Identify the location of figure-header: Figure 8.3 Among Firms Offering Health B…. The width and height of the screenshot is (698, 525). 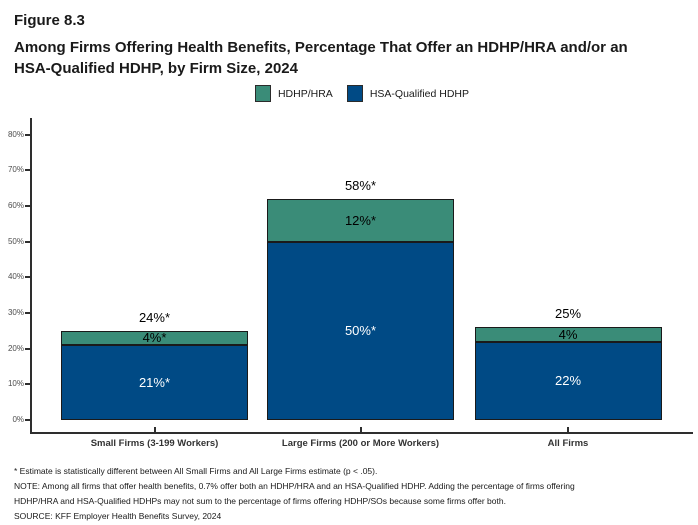
(334, 45).